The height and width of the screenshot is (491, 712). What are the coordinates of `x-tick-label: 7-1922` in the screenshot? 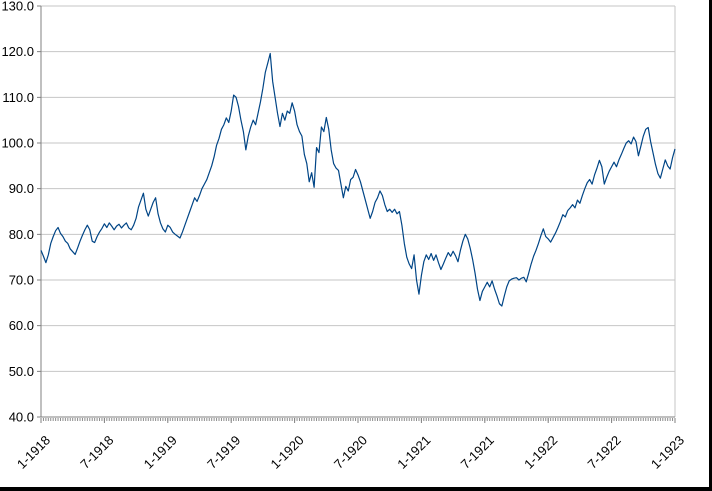 It's located at (603, 452).